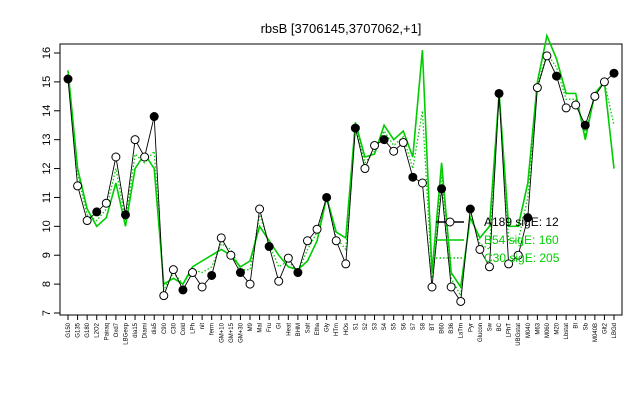 The width and height of the screenshot is (640, 400). What do you see at coordinates (251, 326) in the screenshot?
I see `x-tick-label: M9` at bounding box center [251, 326].